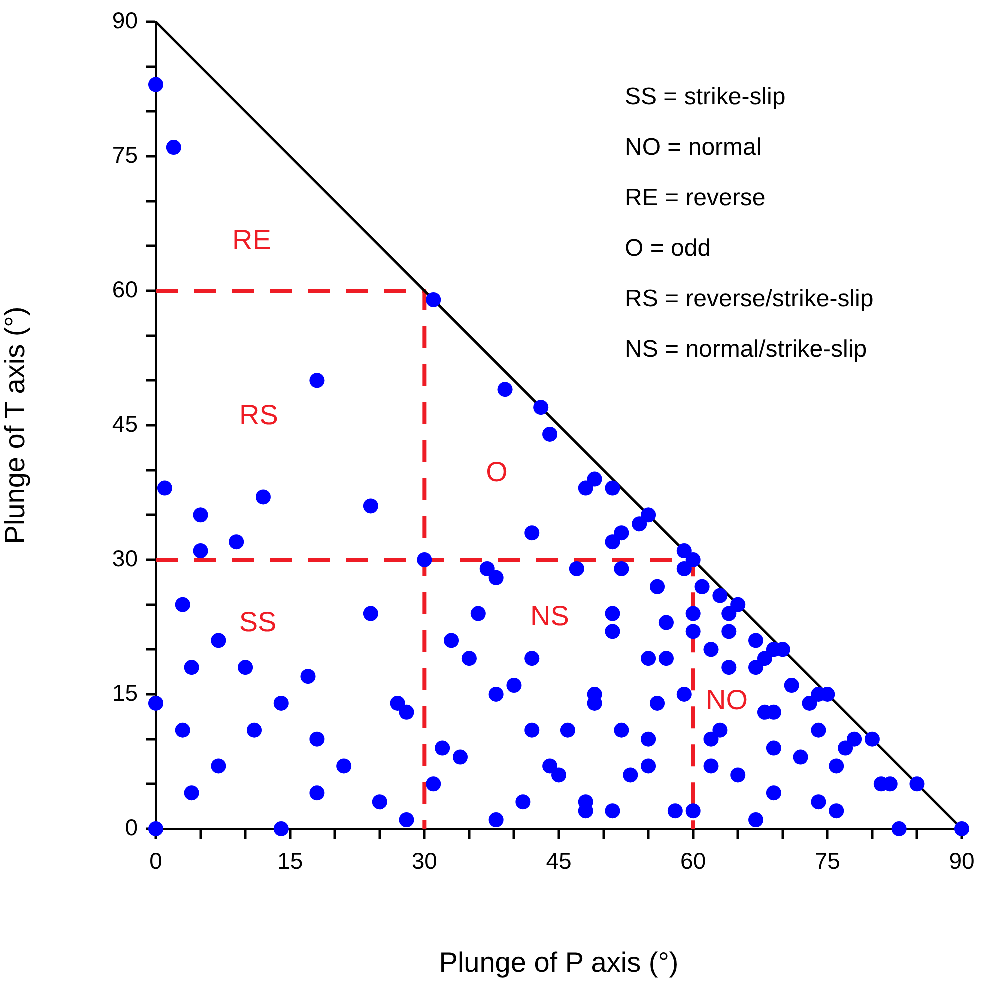 The image size is (985, 981). What do you see at coordinates (749, 299) in the screenshot?
I see `annotation: RS = reverse/strike-slip` at bounding box center [749, 299].